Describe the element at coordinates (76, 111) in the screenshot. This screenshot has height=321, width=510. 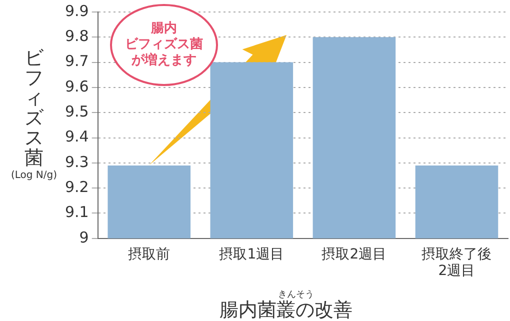
I see `y-tick-label: 9.5` at that location.